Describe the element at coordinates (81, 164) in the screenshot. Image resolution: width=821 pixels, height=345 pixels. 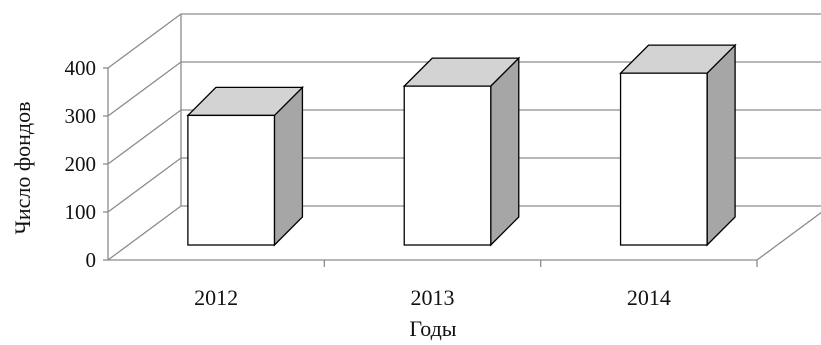
I see `y-tick-label: 200` at that location.